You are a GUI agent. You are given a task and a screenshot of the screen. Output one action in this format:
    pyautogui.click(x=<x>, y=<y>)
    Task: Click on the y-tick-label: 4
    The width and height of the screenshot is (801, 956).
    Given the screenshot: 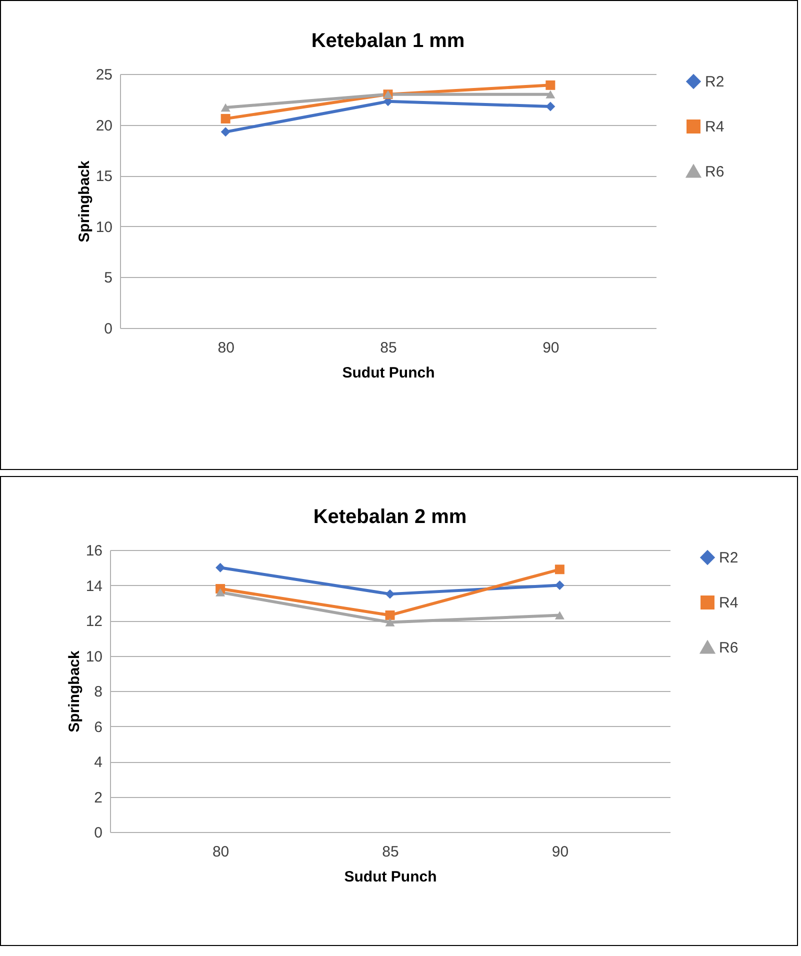 What is the action you would take?
    pyautogui.click(x=98, y=762)
    